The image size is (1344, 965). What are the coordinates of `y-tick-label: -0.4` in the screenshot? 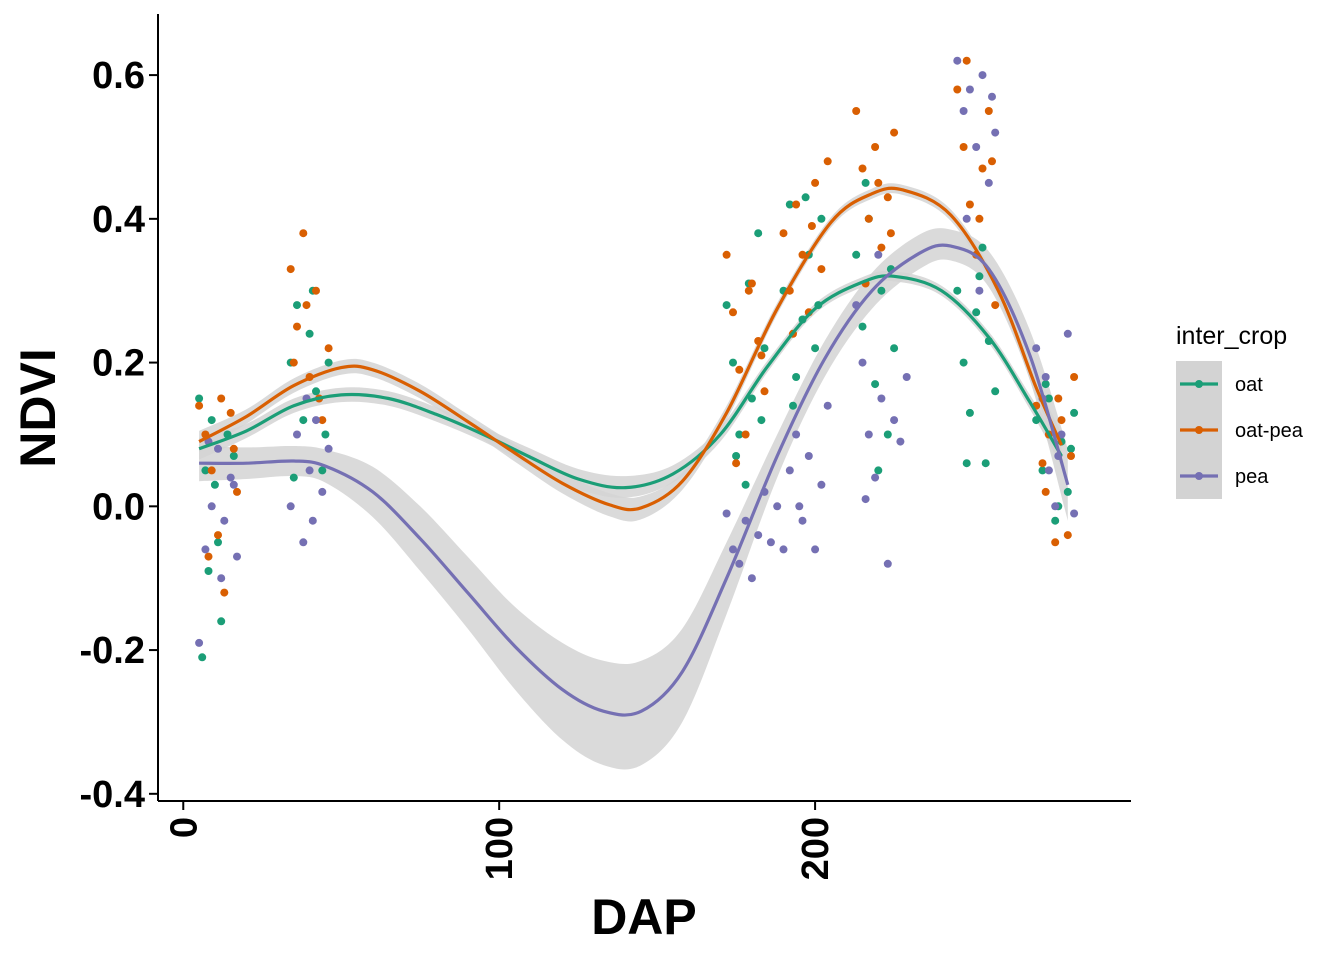 It's located at (112, 795).